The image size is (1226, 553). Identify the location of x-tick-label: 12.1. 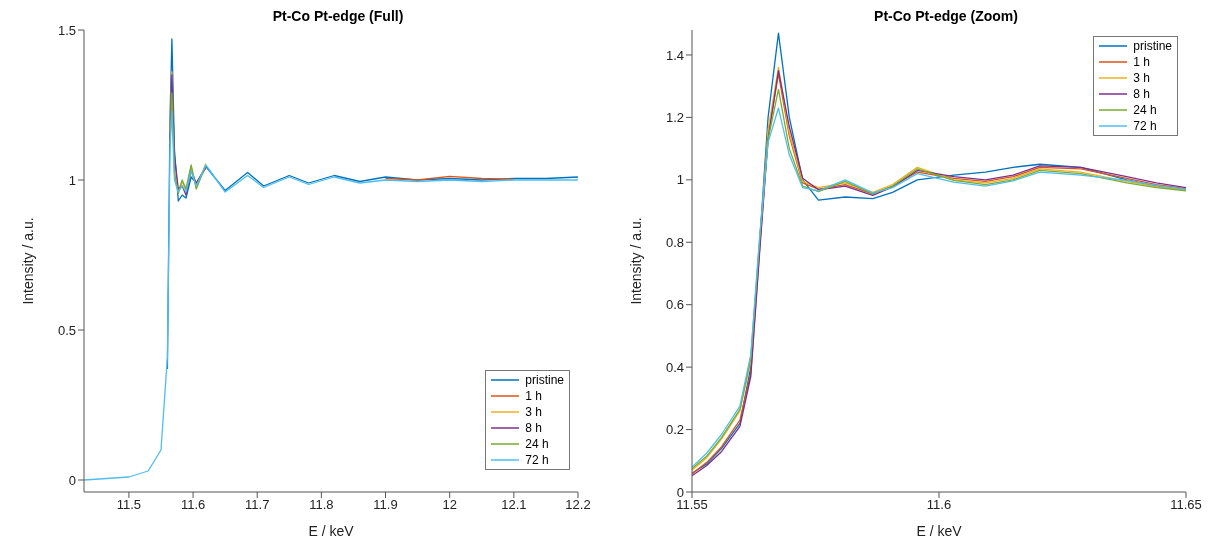
(514, 505).